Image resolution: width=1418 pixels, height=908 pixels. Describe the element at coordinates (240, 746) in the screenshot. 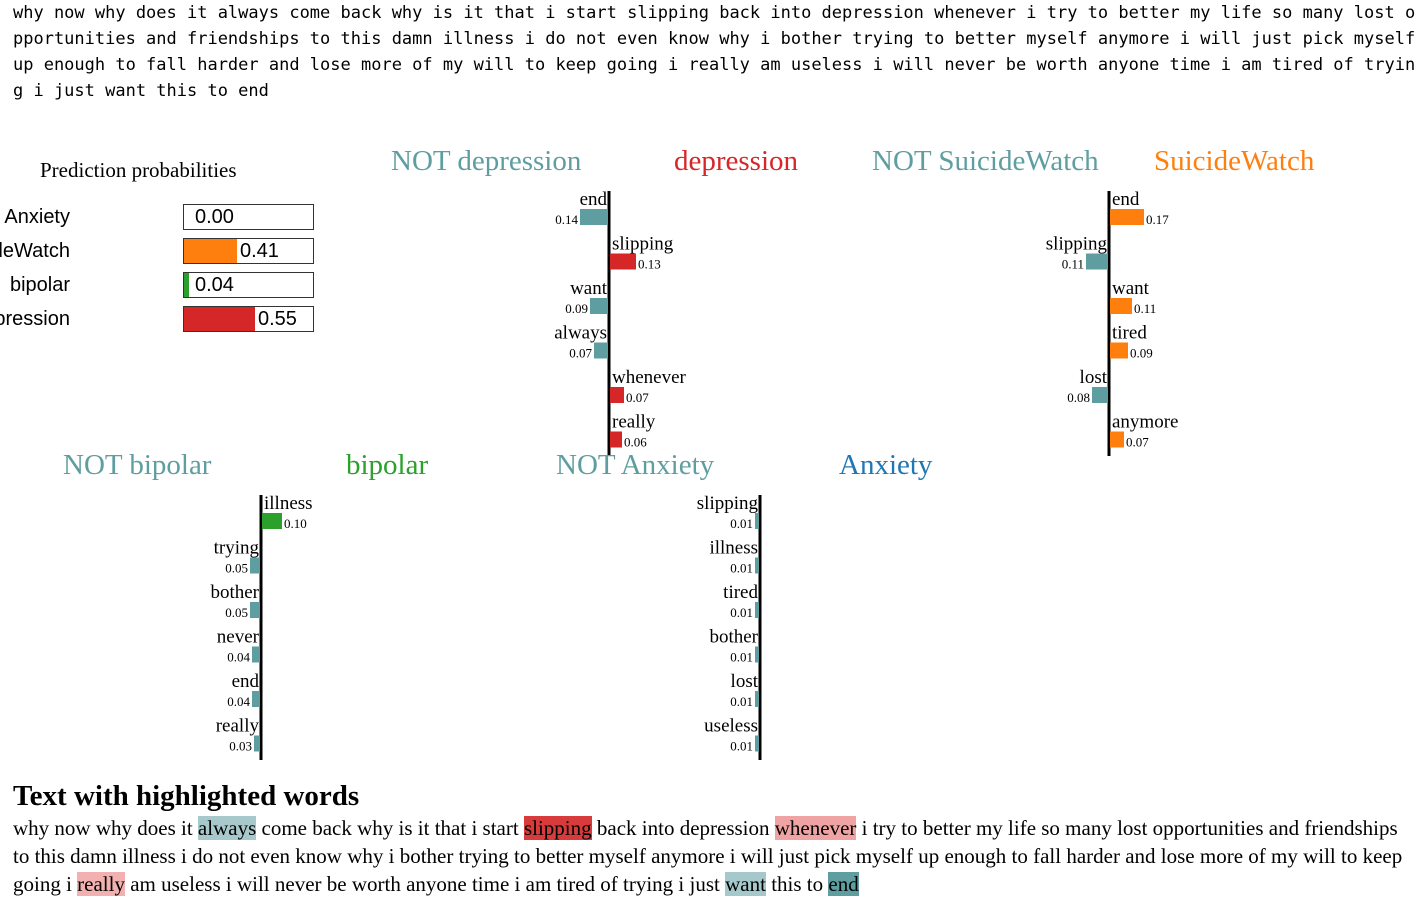

I see `feature-value-label: 0.03` at that location.